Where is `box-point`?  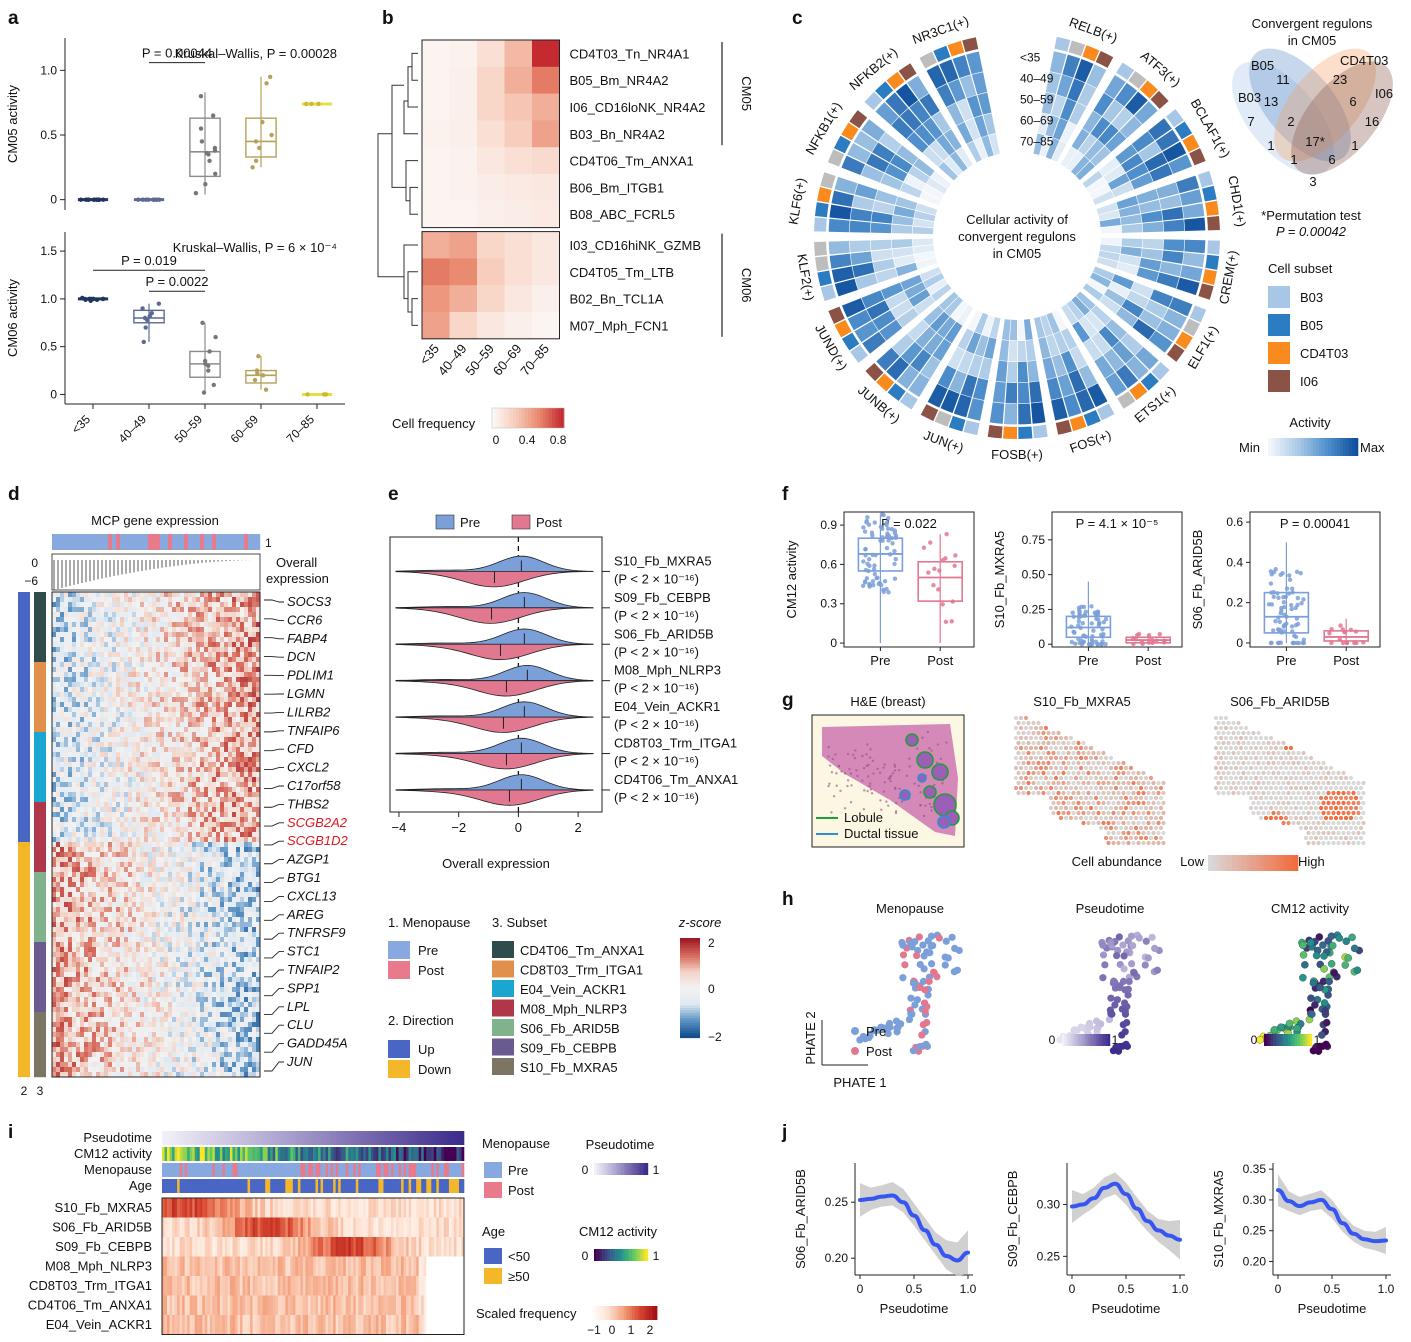
box-point is located at coordinates (266, 389).